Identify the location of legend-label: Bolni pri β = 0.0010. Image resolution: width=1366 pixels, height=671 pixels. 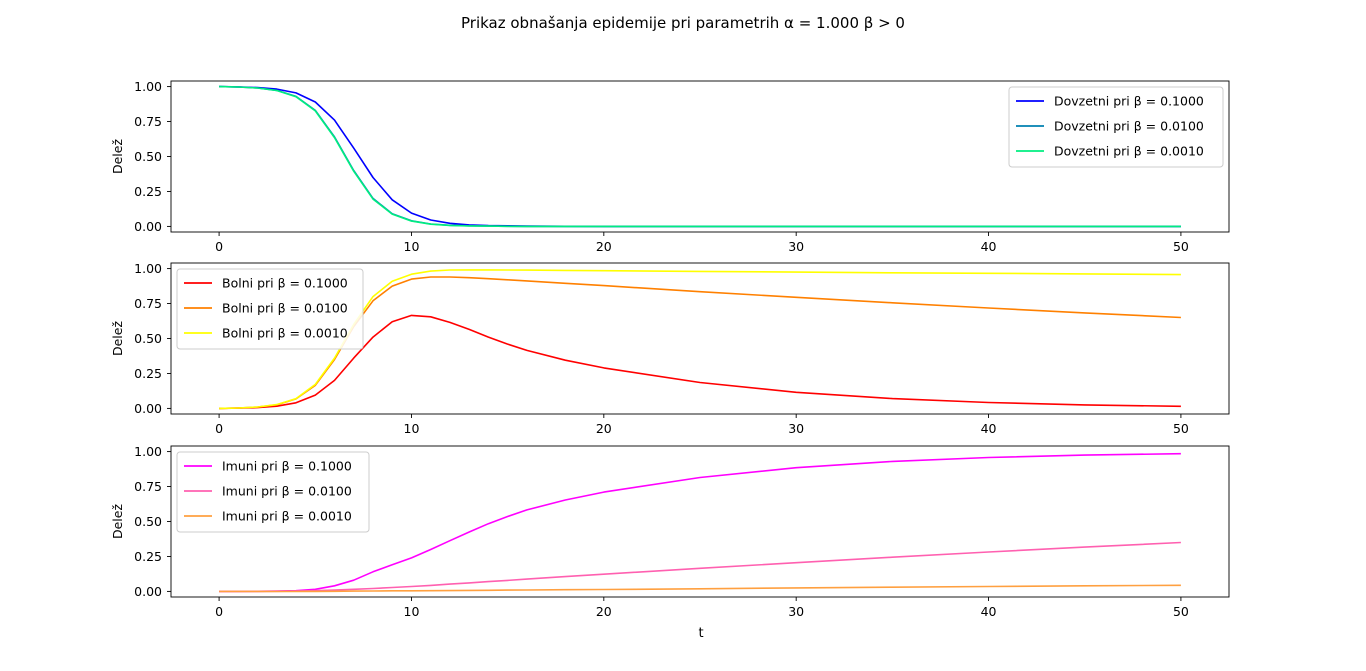
(285, 333).